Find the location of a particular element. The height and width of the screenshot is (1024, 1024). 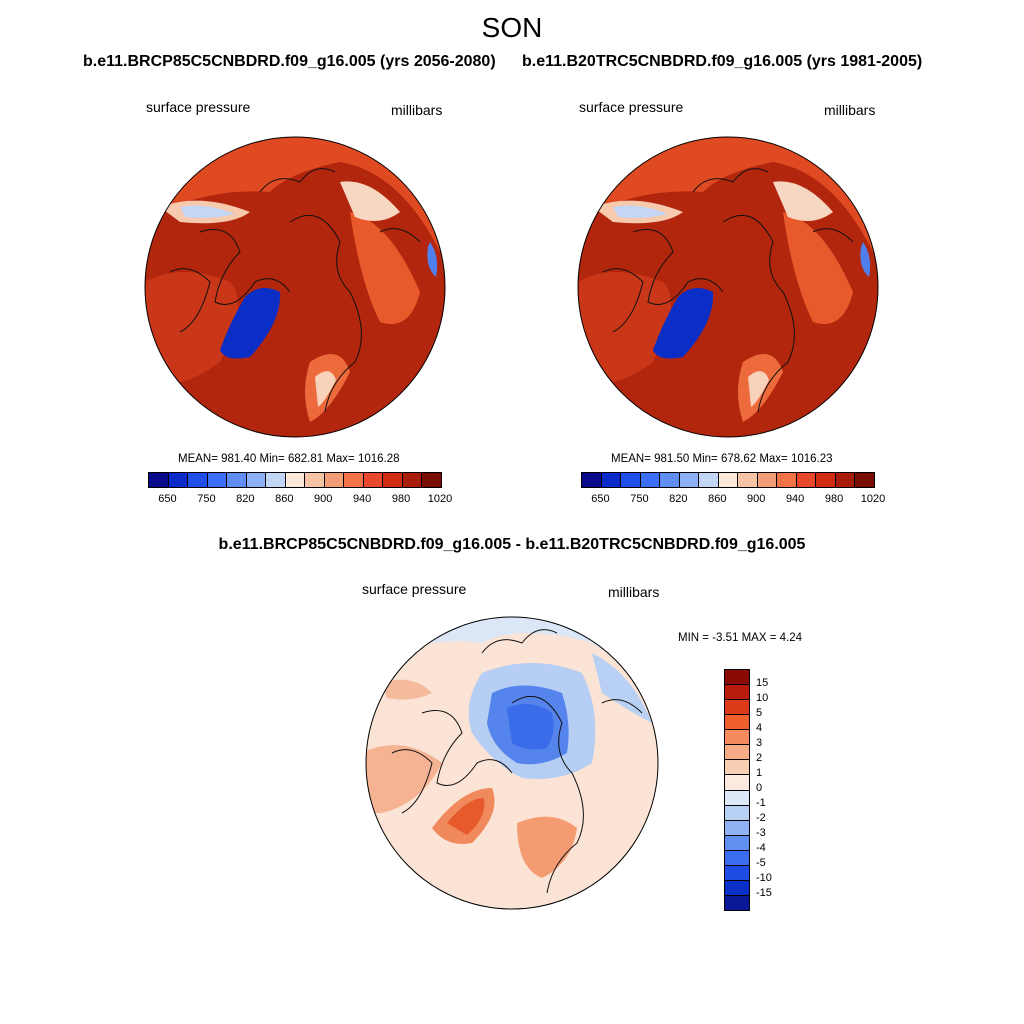

diff-variable-label: surface pressure is located at coordinates (414, 589).